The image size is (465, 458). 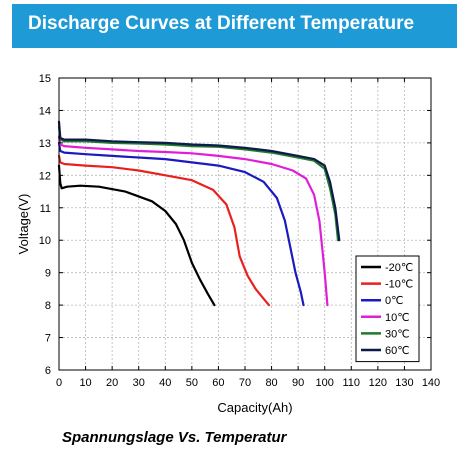 I want to click on x-tick-label: 50, so click(x=192, y=383).